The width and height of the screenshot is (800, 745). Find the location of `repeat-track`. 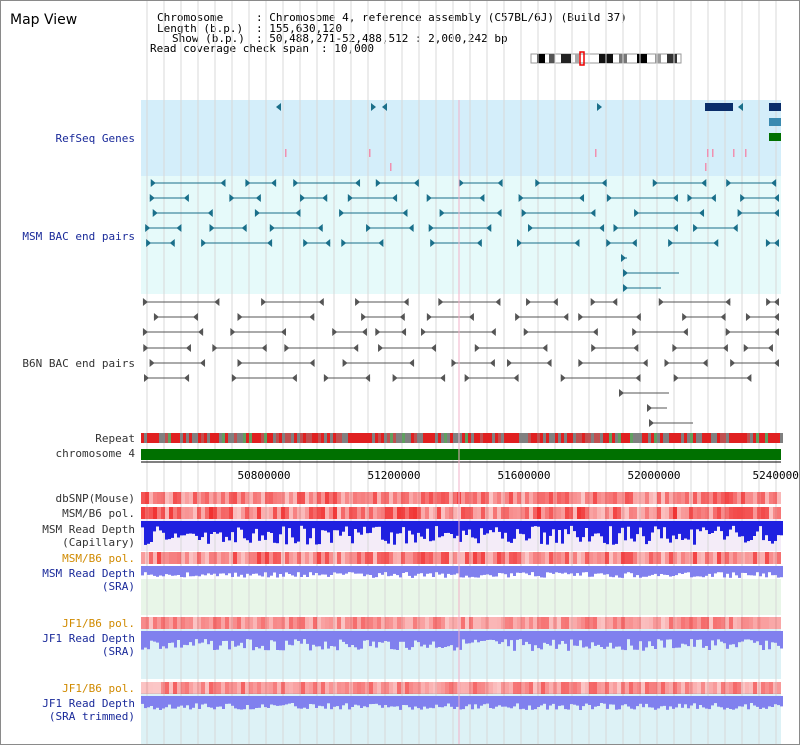

repeat-track is located at coordinates (462, 438).